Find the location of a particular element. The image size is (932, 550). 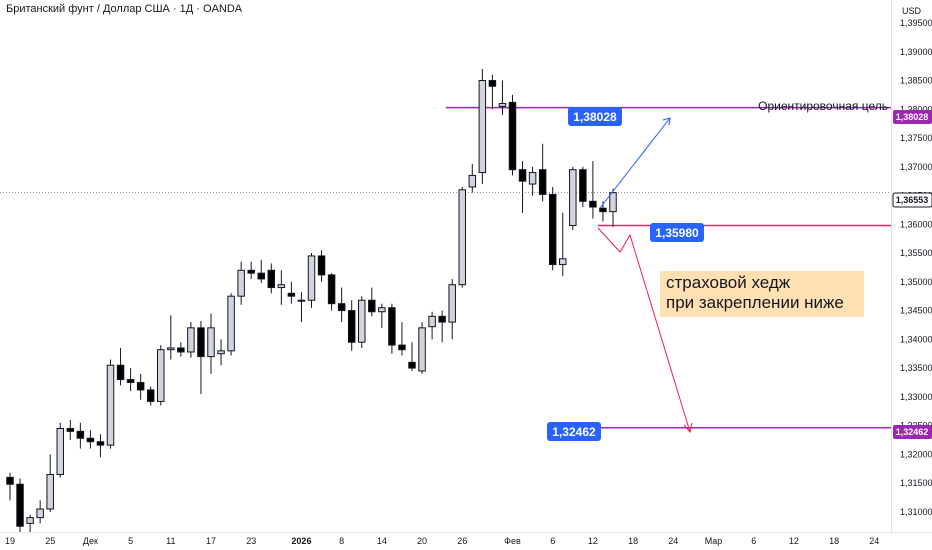

x-tick-label: 24 is located at coordinates (673, 541).